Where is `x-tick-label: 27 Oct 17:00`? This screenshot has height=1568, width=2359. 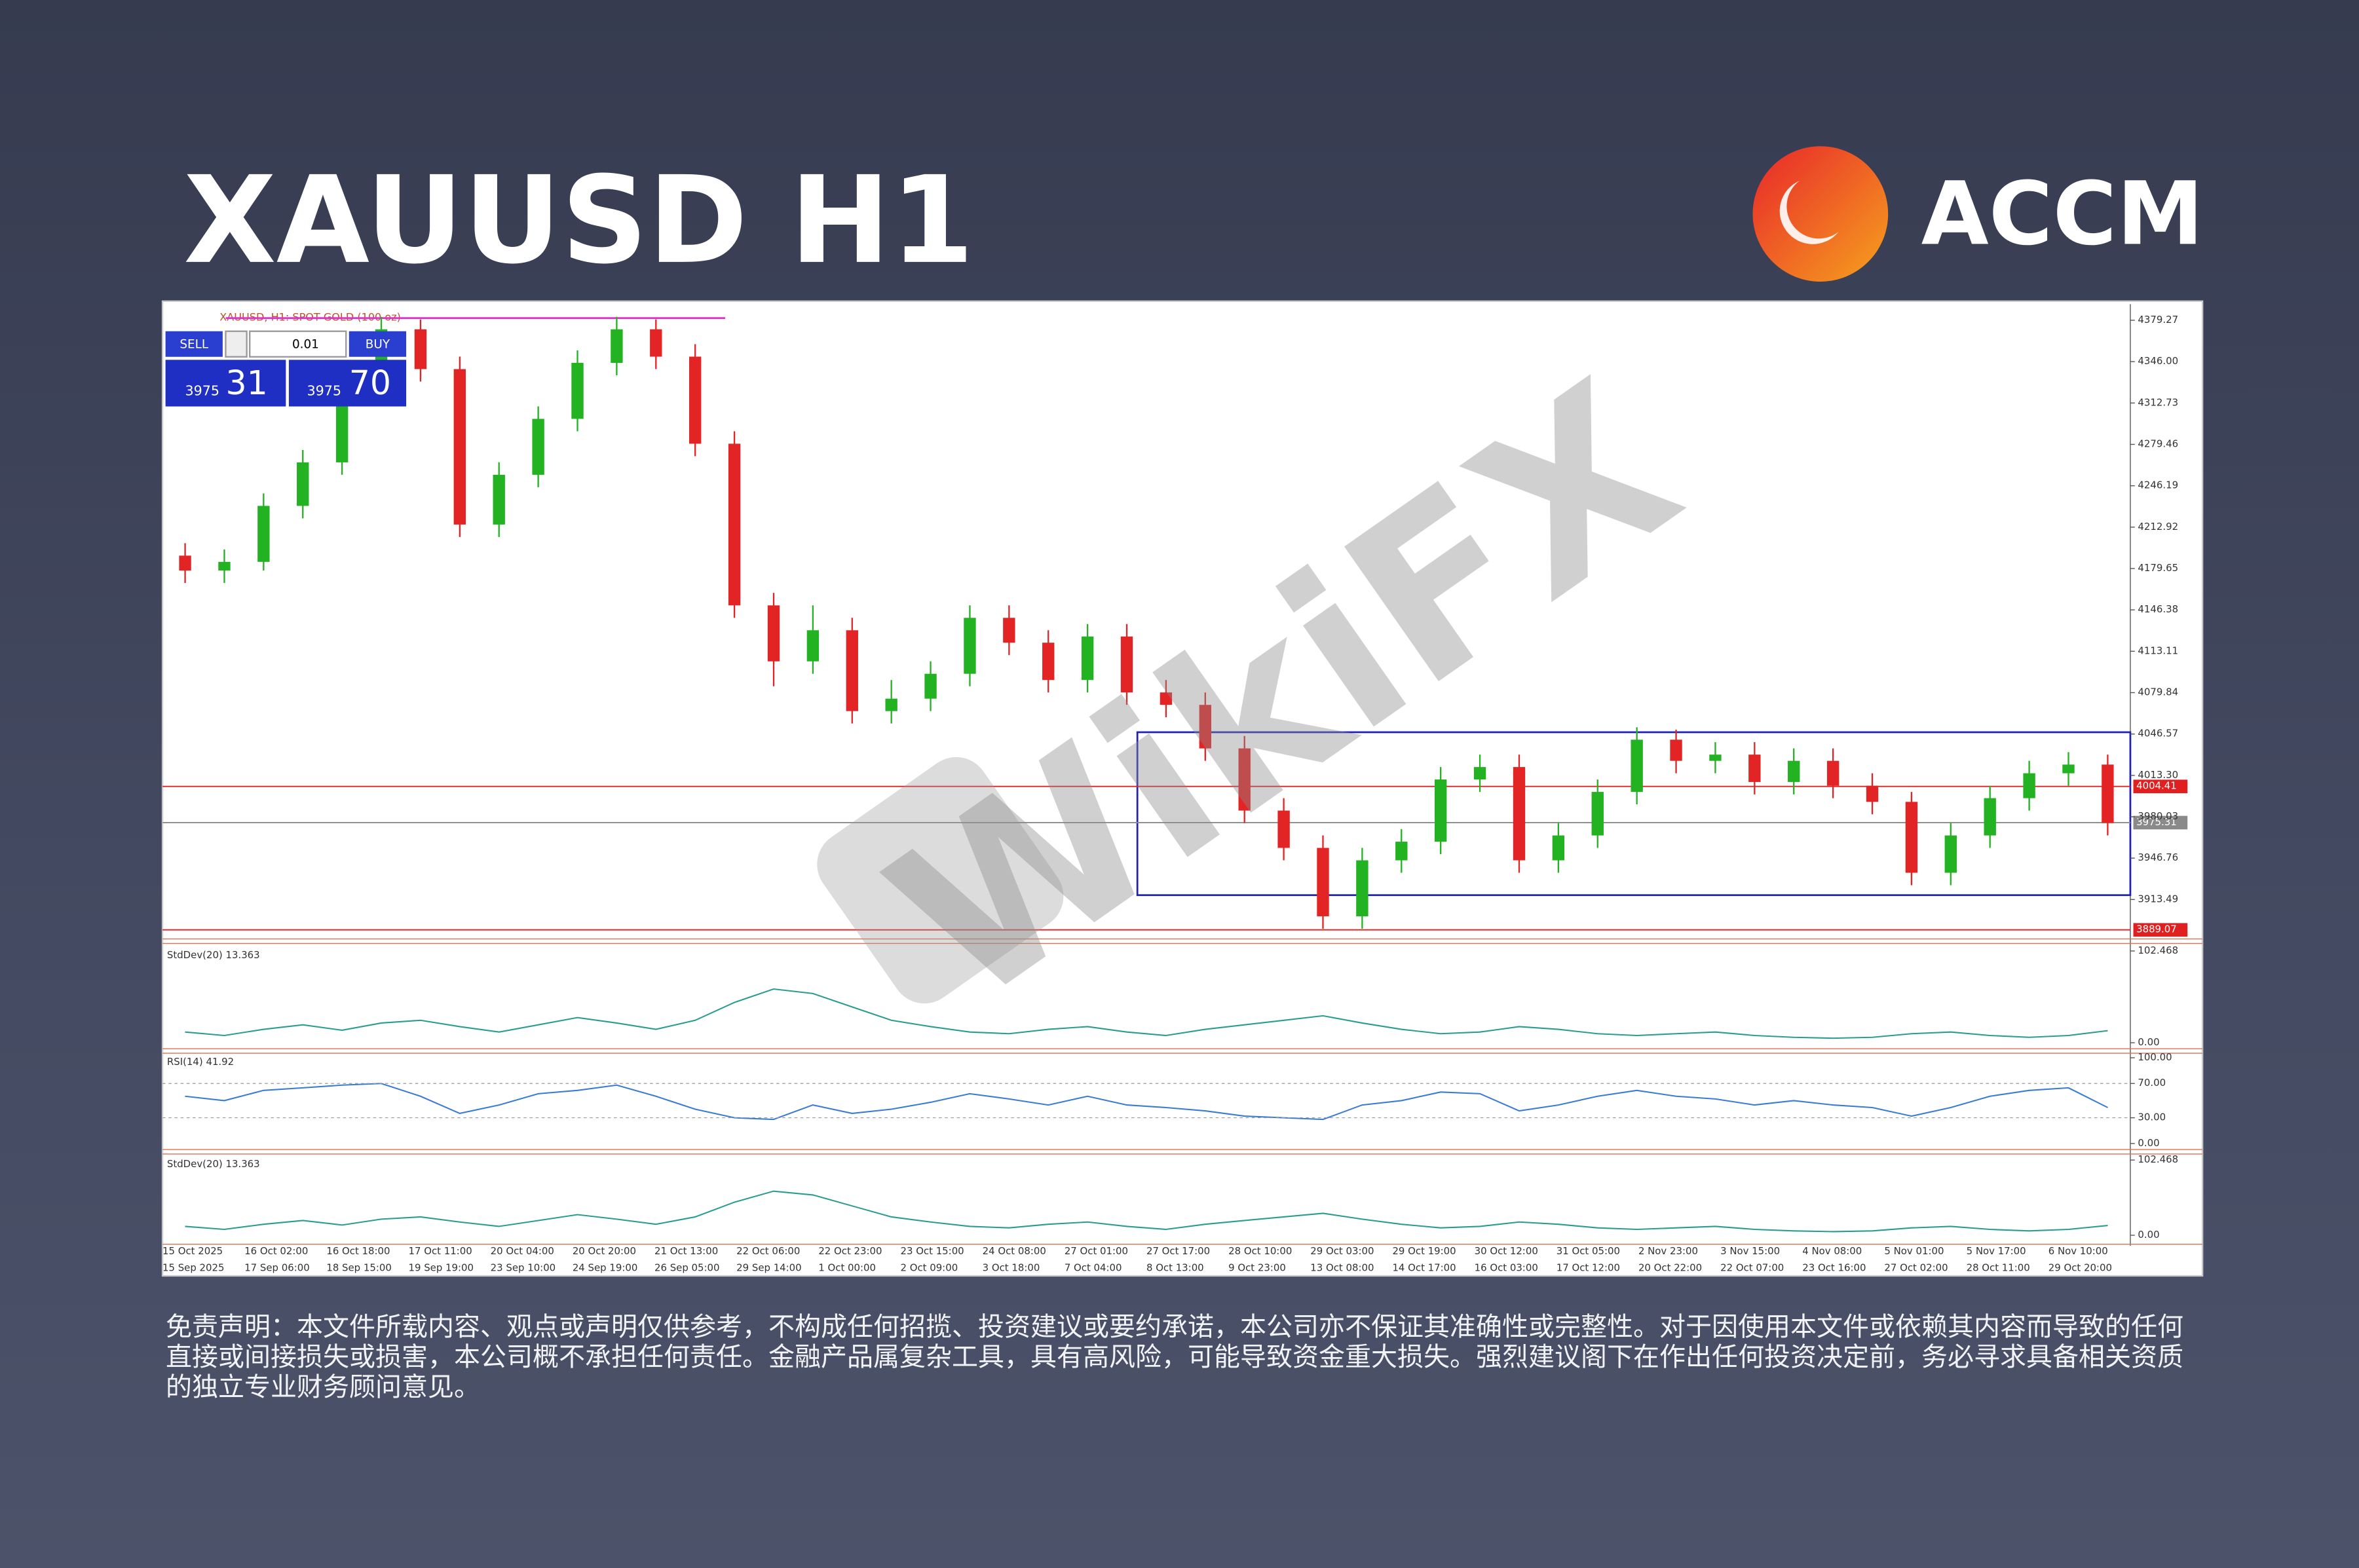 x-tick-label: 27 Oct 17:00 is located at coordinates (1178, 1251).